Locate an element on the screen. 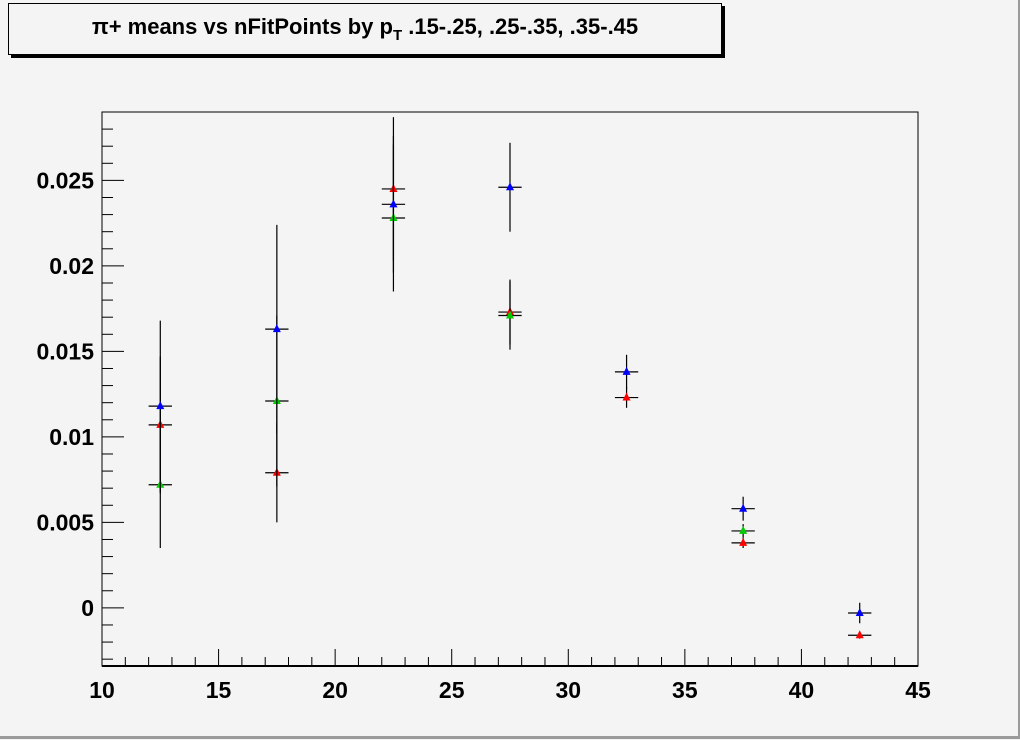 The height and width of the screenshot is (740, 1020). title-subscript: T is located at coordinates (397, 35).